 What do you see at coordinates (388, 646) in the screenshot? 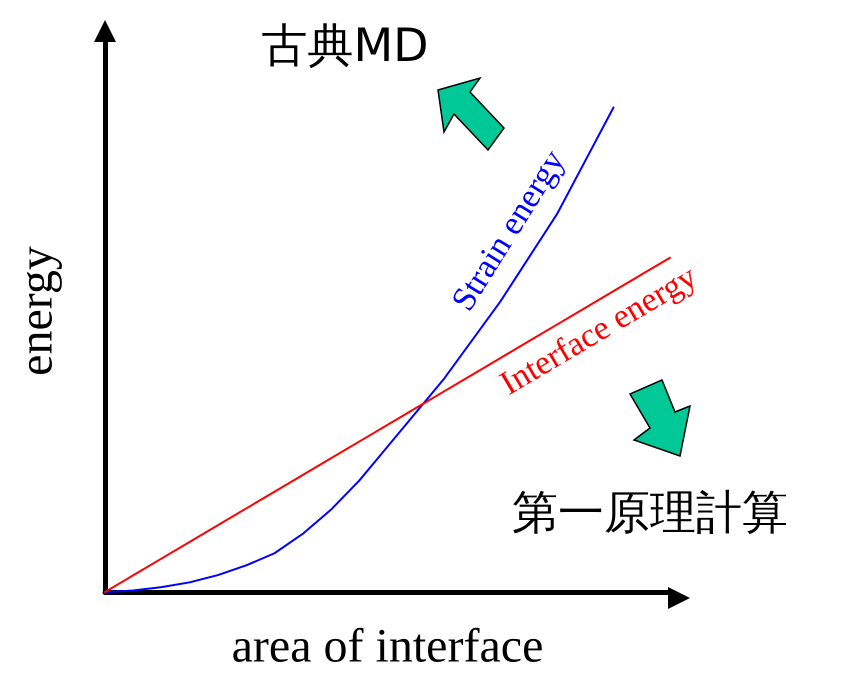
I see `x-axis-title: area of interface` at bounding box center [388, 646].